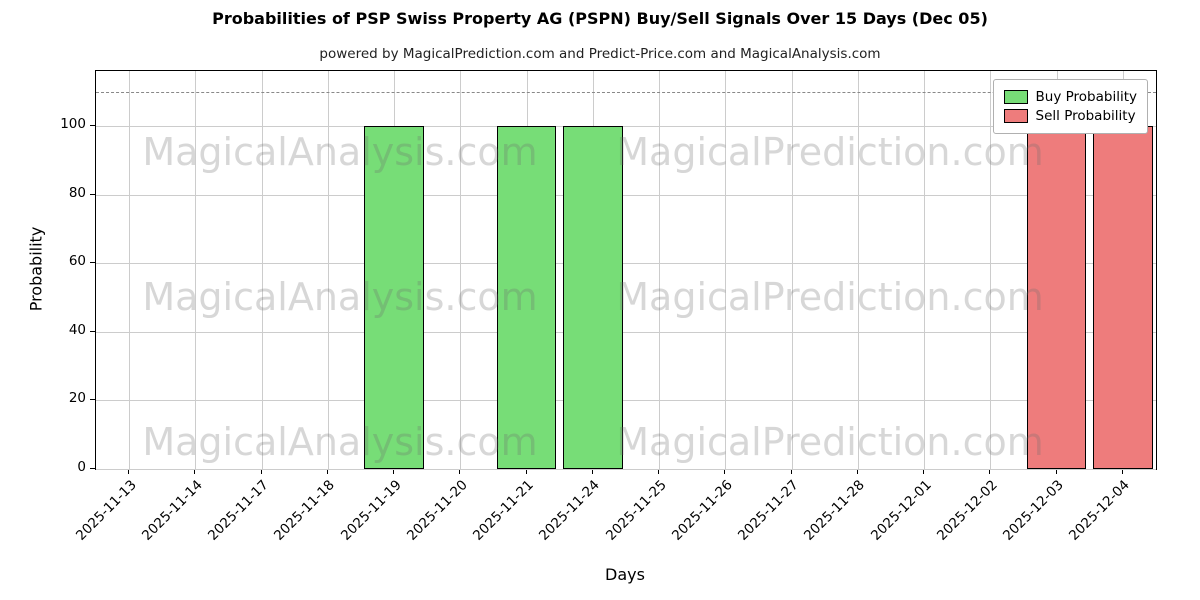 This screenshot has width=1200, height=600. Describe the element at coordinates (172, 510) in the screenshot. I see `x-tick-label: 2025-11-14` at that location.